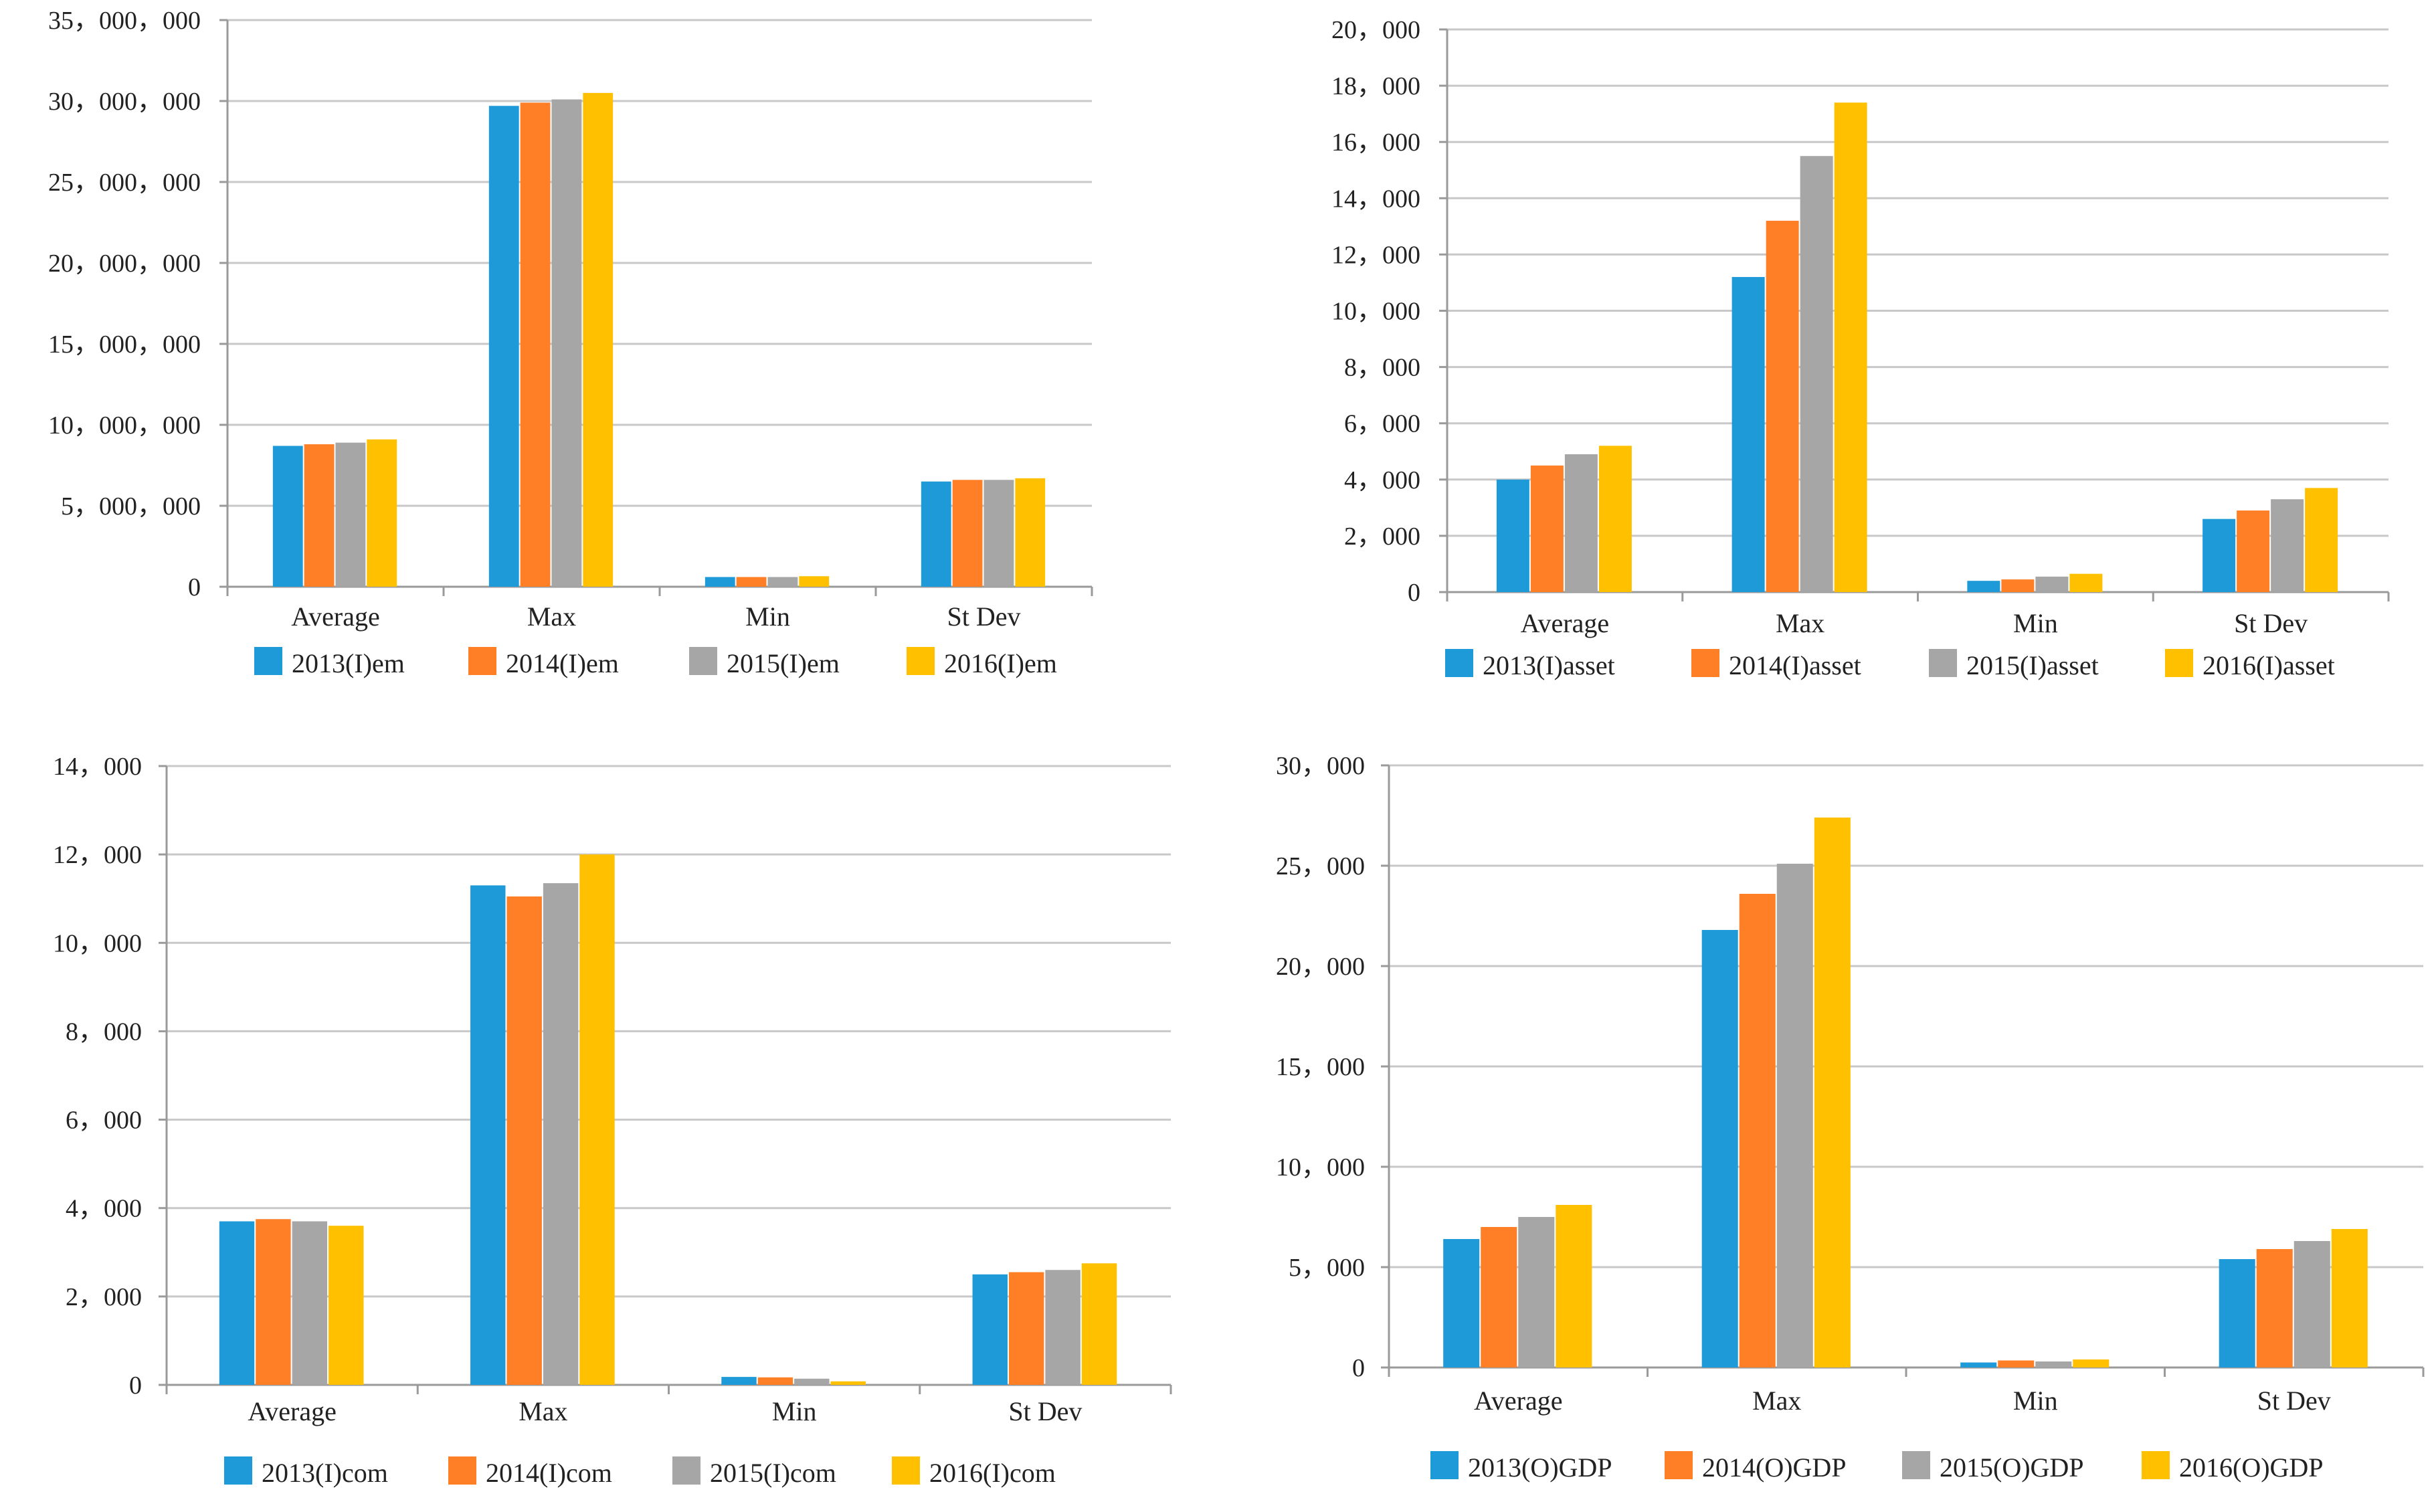  Describe the element at coordinates (124, 21) in the screenshot. I see `y-tick-label: 35，000，000` at that location.